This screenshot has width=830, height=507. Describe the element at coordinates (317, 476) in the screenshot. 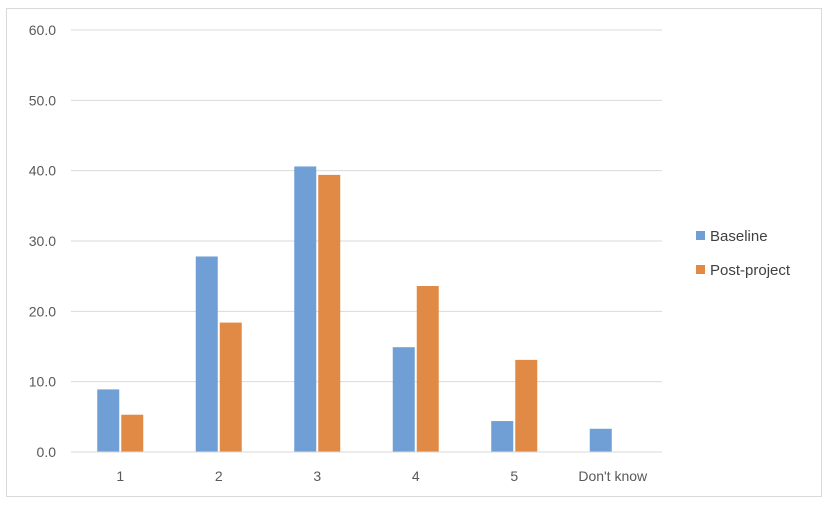

I see `x-tick-label: 3` at that location.